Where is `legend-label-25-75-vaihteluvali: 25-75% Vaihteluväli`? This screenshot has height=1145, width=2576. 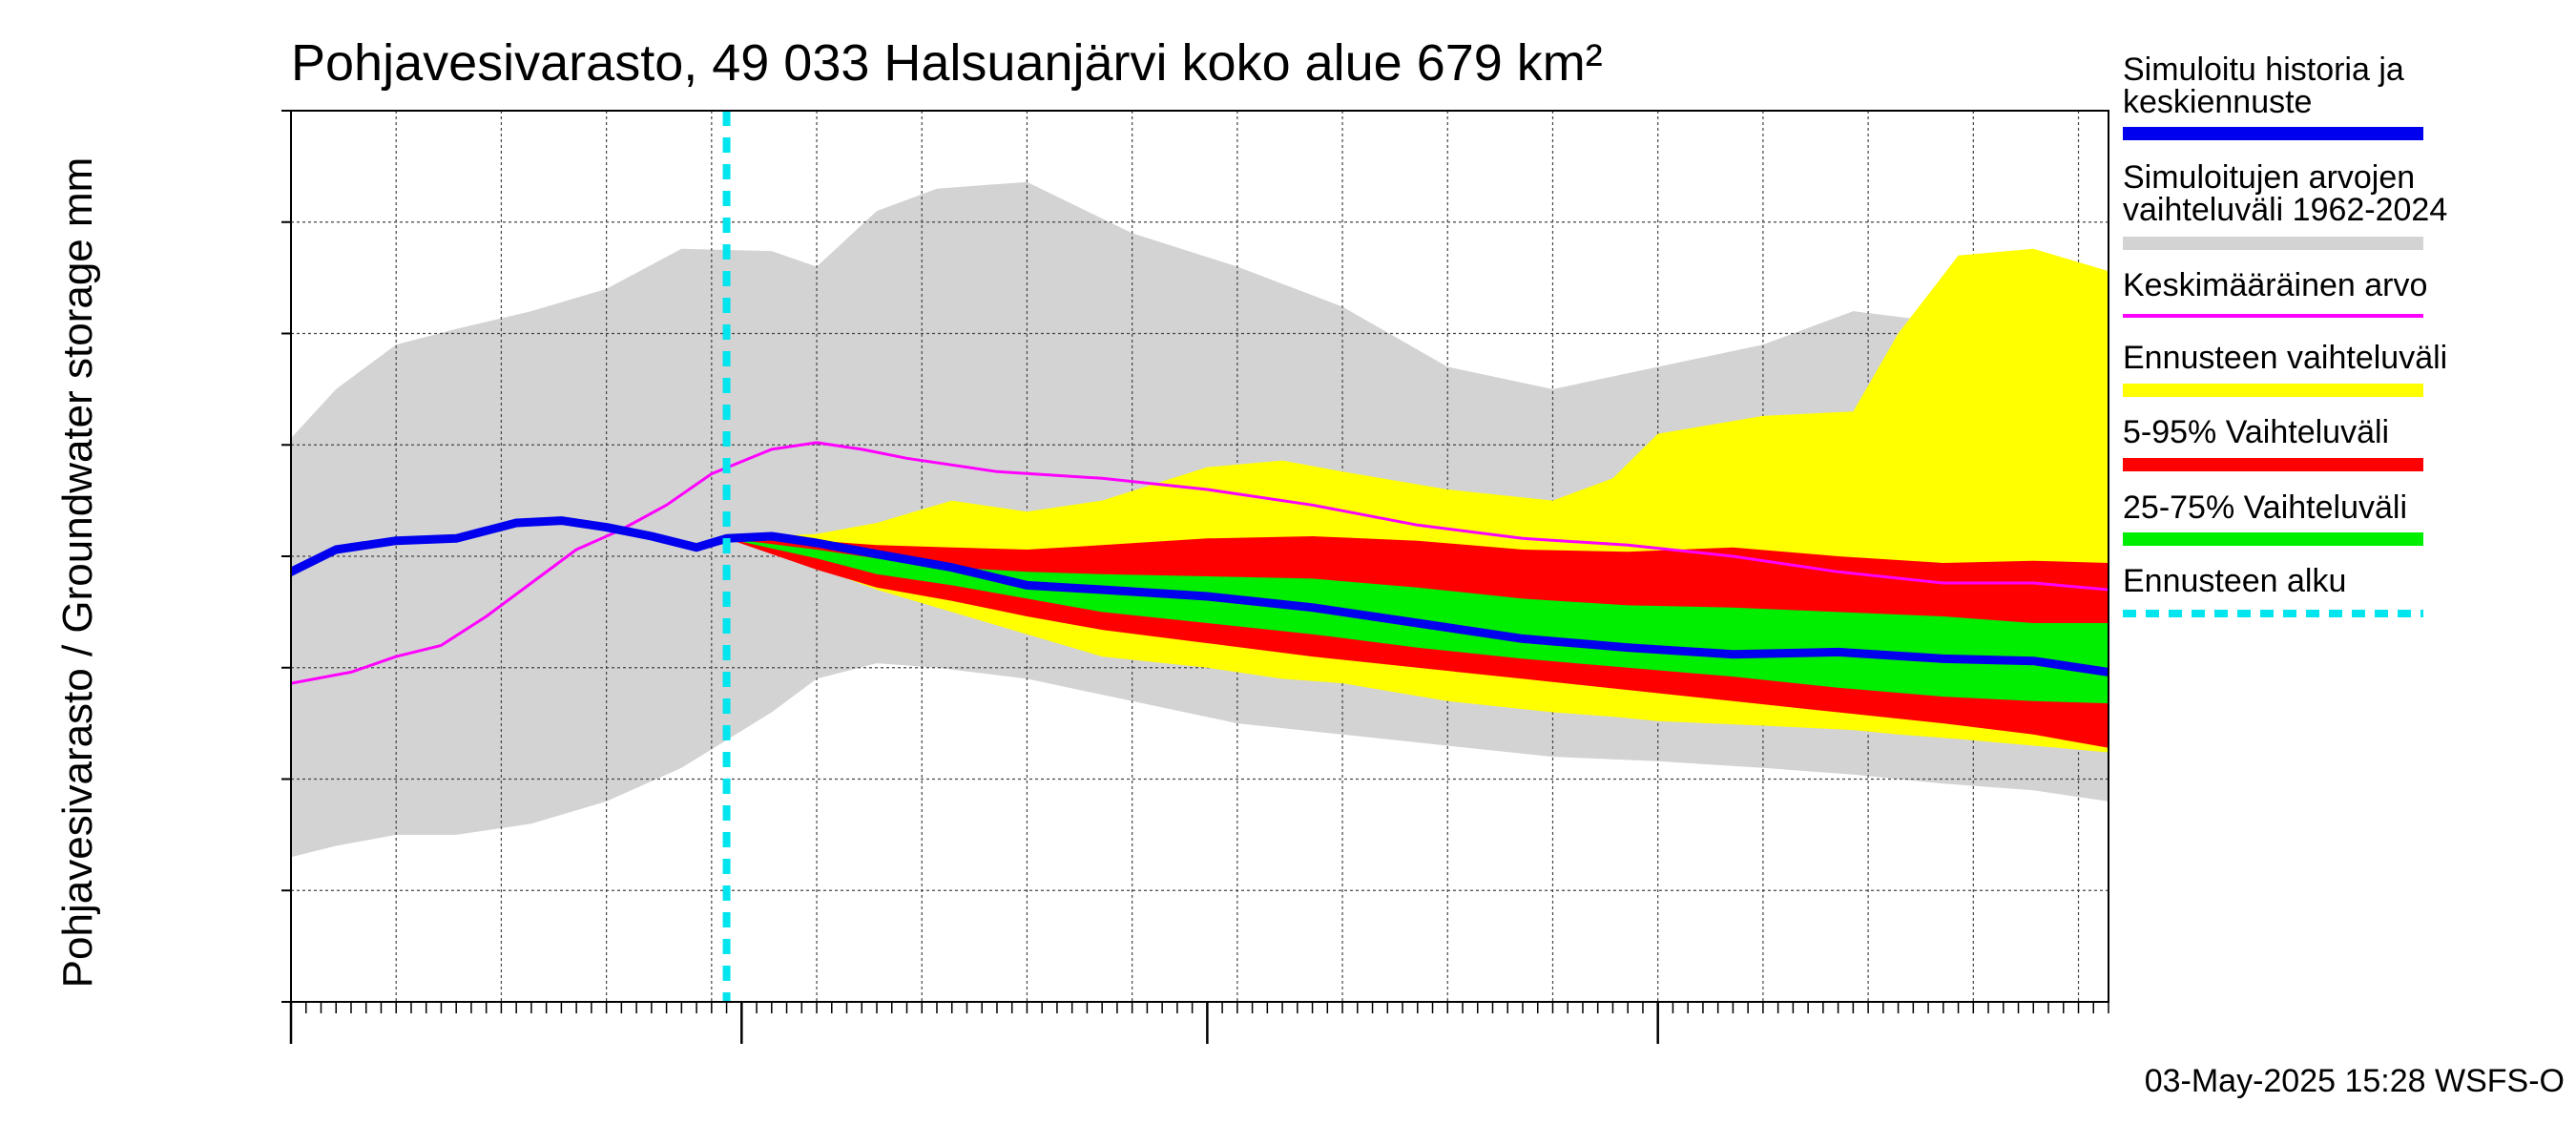 legend-label-25-75-vaihteluvali: 25-75% Vaihteluväli is located at coordinates (2265, 508).